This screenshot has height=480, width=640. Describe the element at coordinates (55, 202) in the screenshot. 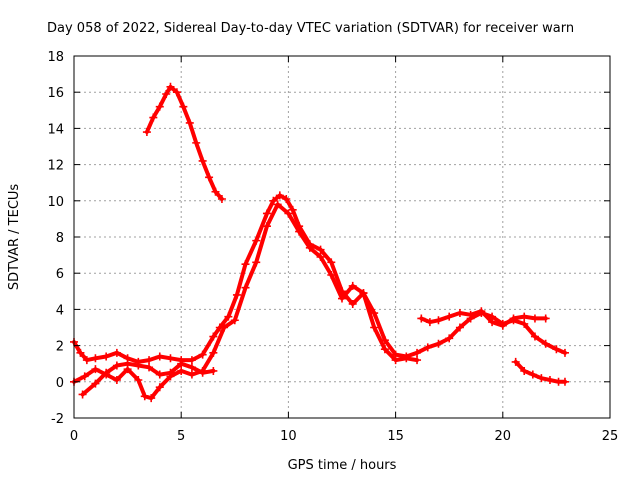

I see `y-tick-label: 10` at that location.